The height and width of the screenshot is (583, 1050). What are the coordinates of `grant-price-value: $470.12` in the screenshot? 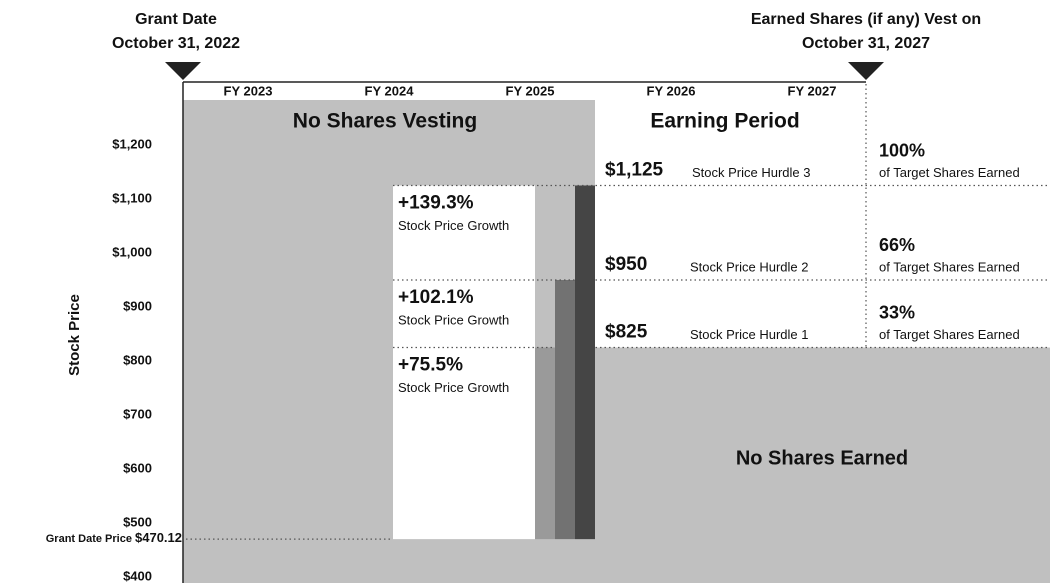 It's located at (158, 538).